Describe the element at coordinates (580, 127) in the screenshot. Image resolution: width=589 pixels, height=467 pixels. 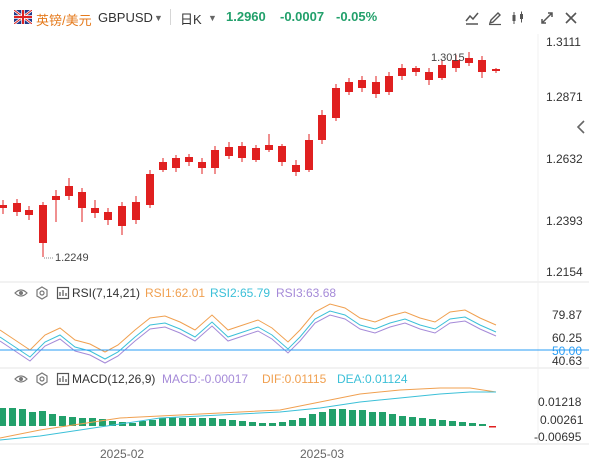
I see `collapse-arrow-icon` at that location.